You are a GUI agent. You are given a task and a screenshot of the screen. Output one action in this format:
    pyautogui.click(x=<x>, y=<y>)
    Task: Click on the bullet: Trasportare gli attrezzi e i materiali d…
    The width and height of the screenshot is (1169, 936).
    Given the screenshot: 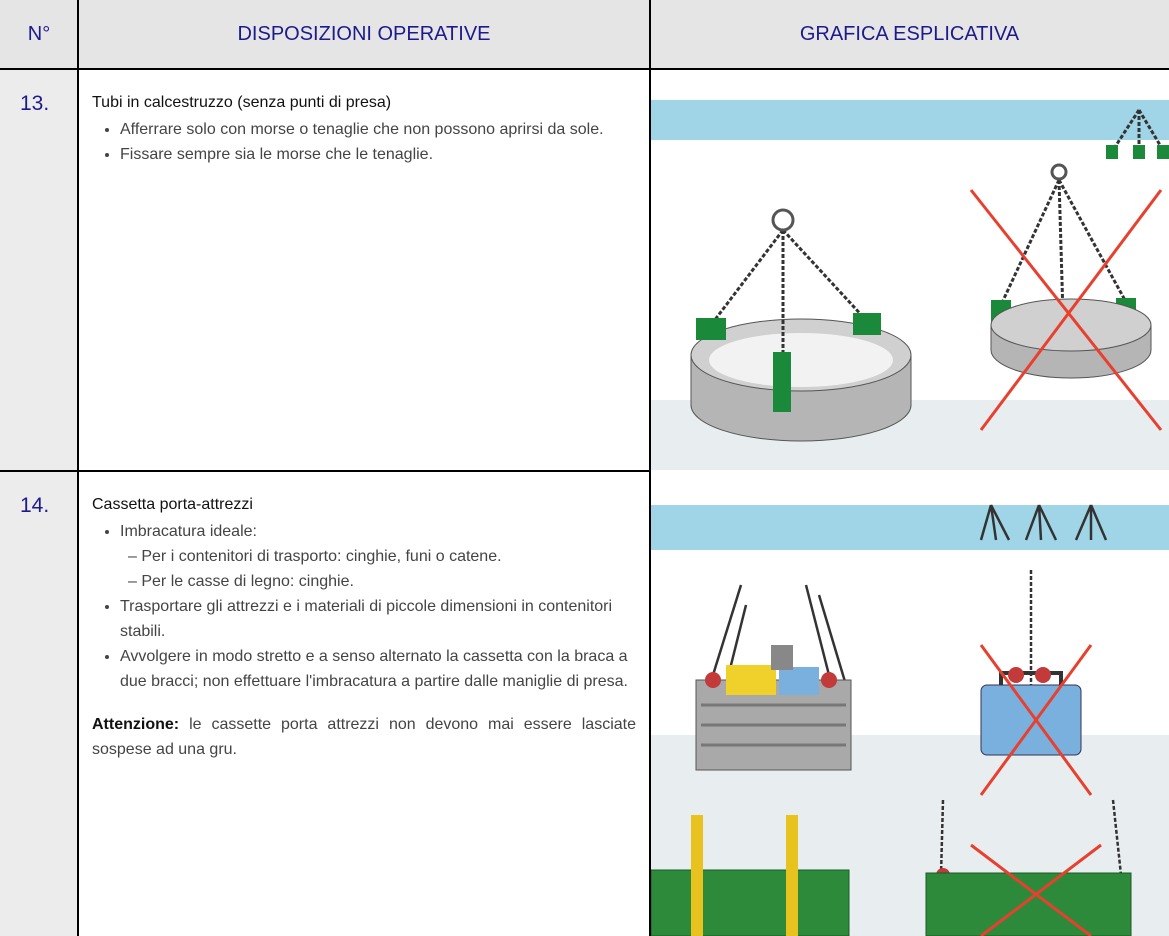 What is the action you would take?
    pyautogui.click(x=378, y=619)
    